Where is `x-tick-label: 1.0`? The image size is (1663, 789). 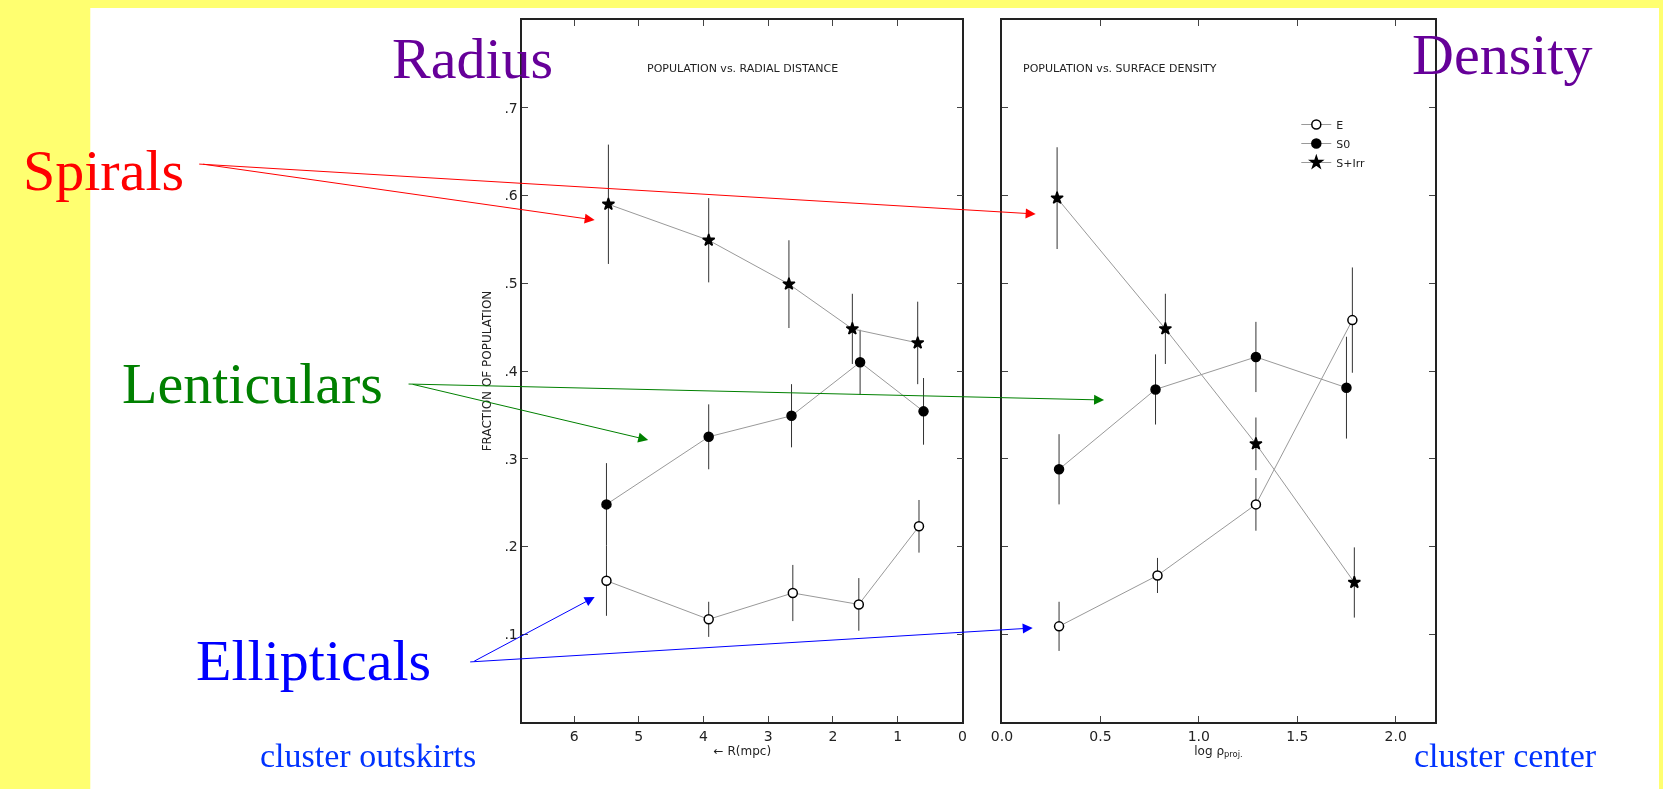 x-tick-label: 1.0 is located at coordinates (1198, 735).